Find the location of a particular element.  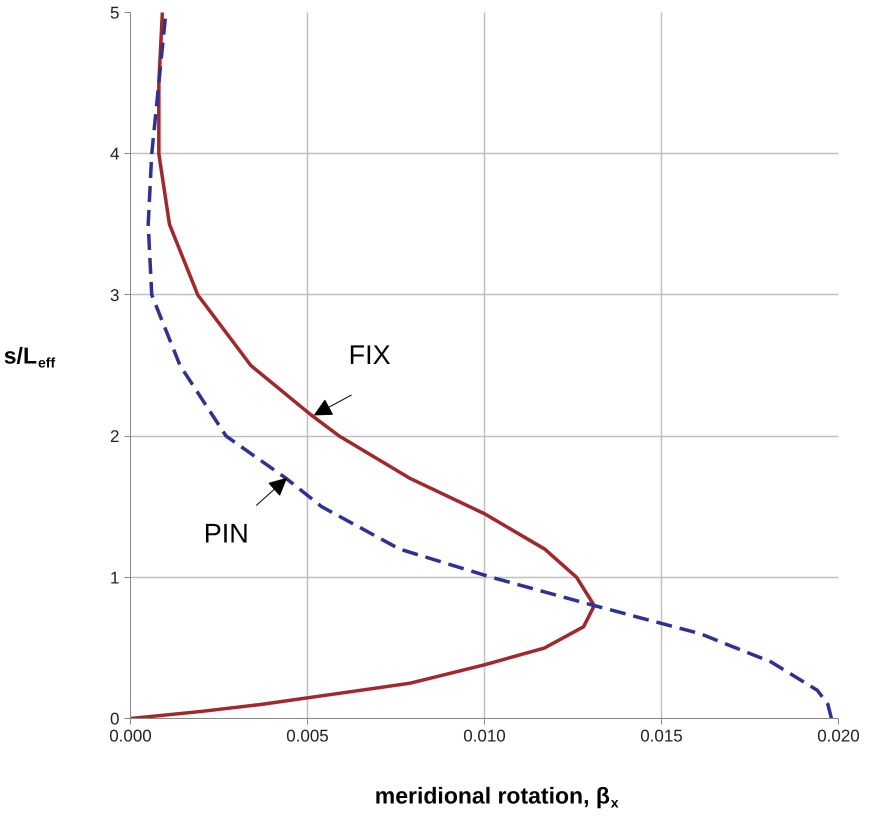

annotation: PIN is located at coordinates (226, 533).